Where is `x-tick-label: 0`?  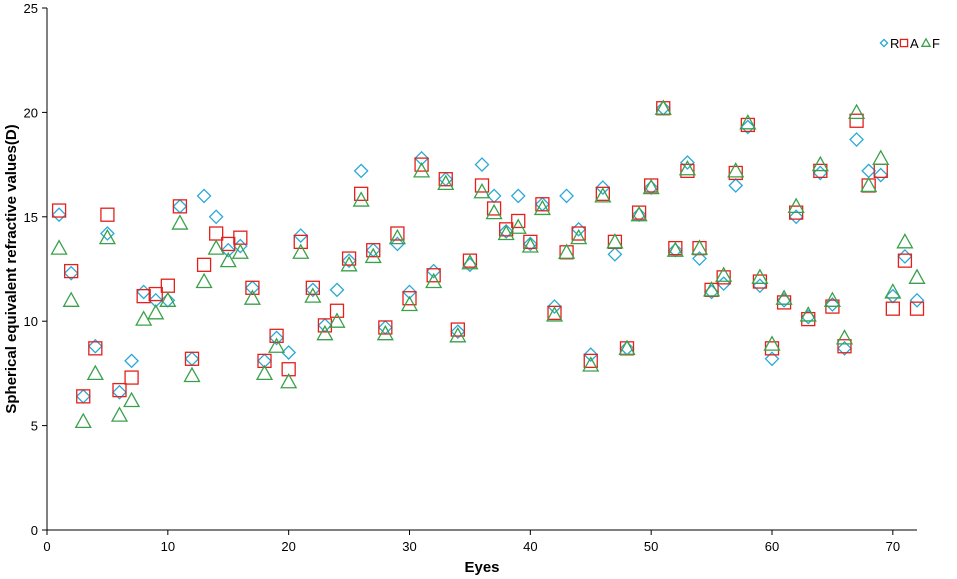 x-tick-label: 0 is located at coordinates (46, 546).